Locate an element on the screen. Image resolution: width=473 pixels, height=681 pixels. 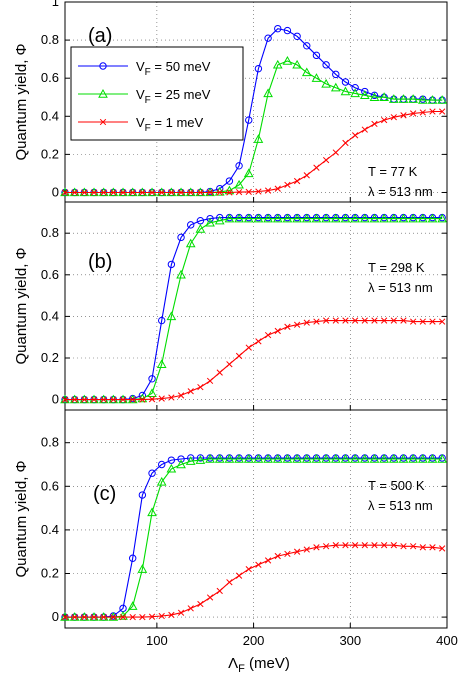
annotation-line: λ = 513 nm is located at coordinates (400, 505).